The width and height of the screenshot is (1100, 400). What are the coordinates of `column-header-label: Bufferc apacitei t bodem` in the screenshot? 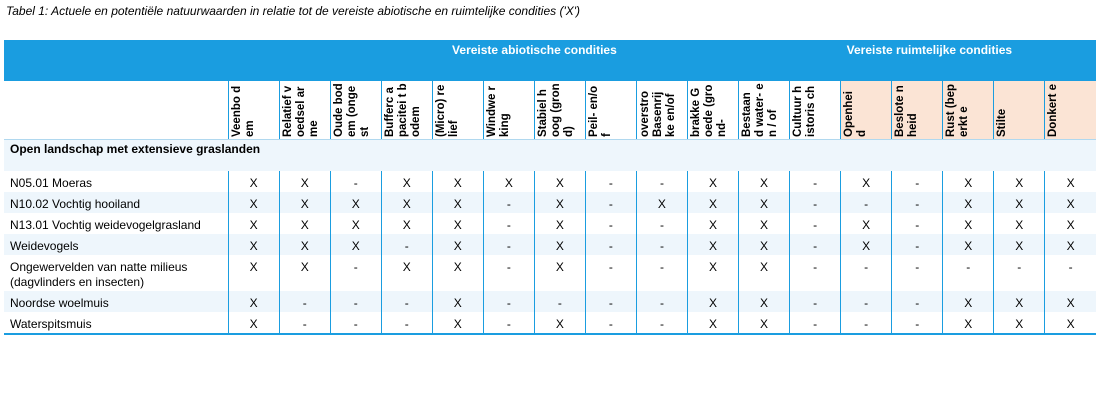 It's located at (402, 110).